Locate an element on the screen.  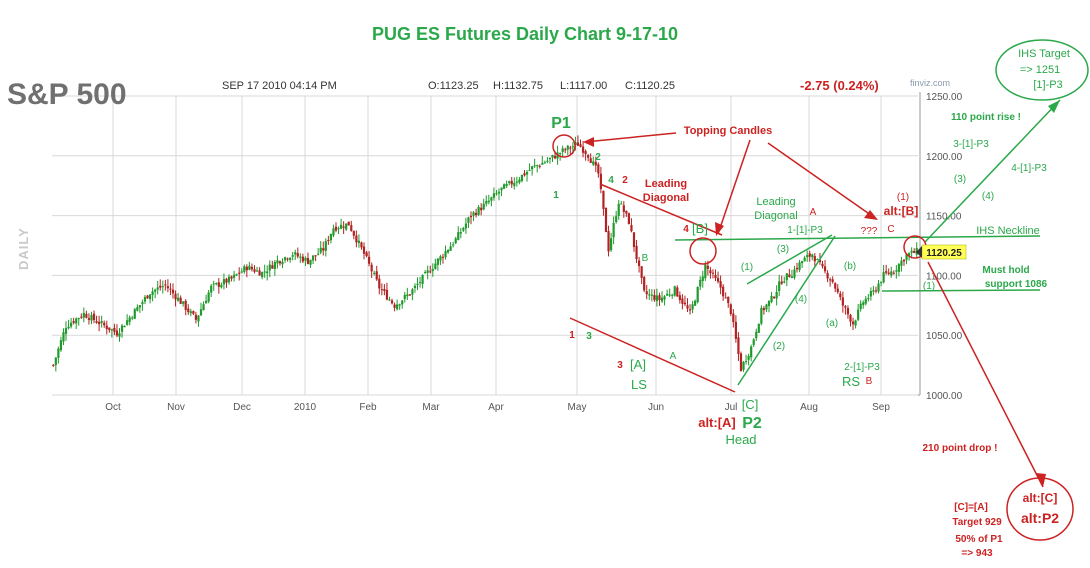
chart-title: PUG ES Futures Daily Chart 9-17-10 is located at coordinates (525, 34).